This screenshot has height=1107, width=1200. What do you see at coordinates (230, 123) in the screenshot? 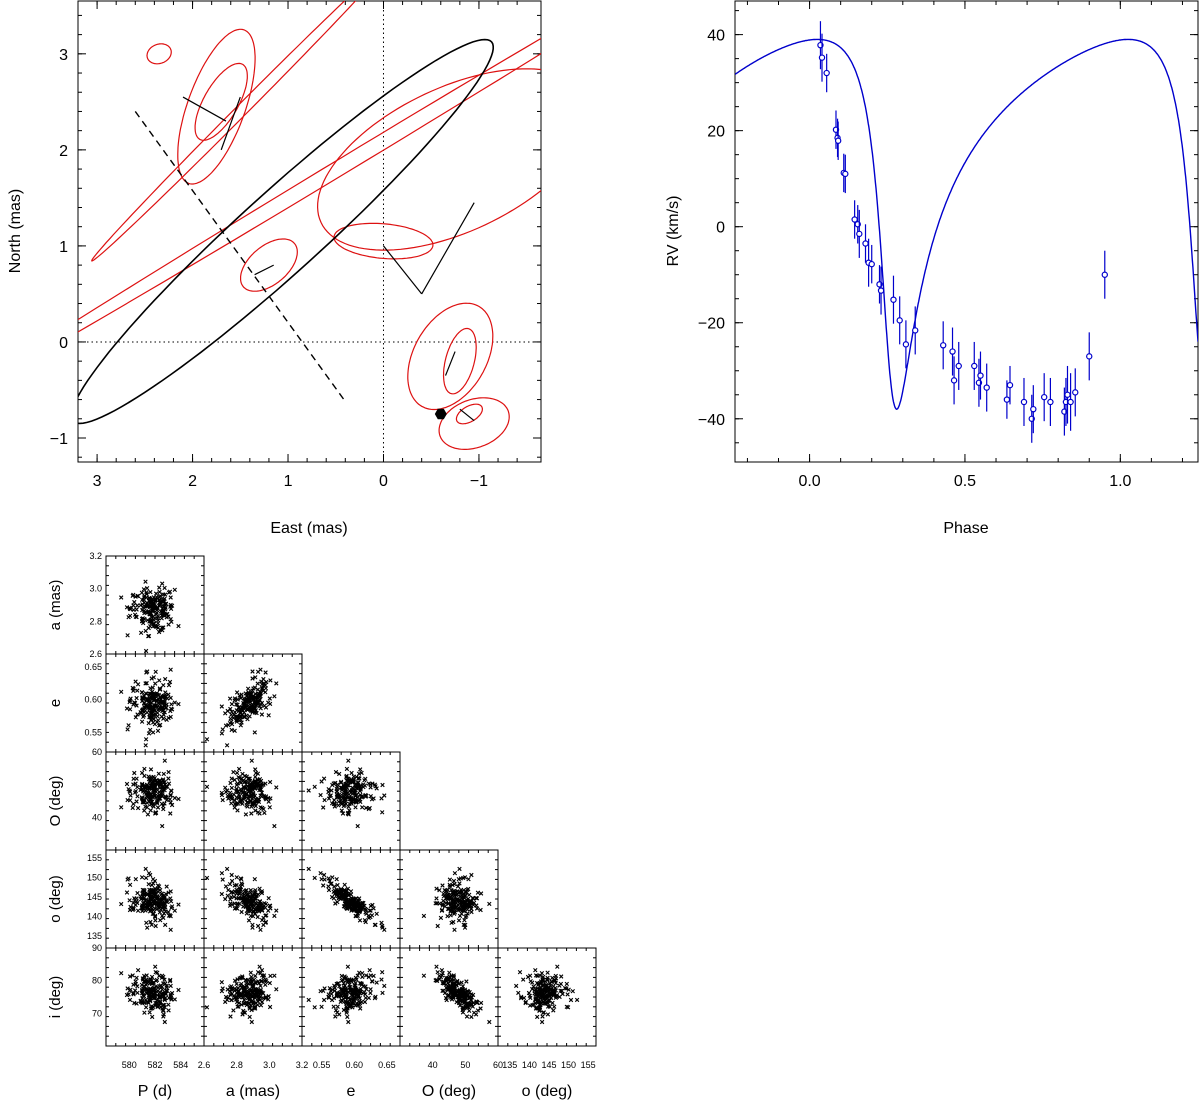
I see `residual-segment` at bounding box center [230, 123].